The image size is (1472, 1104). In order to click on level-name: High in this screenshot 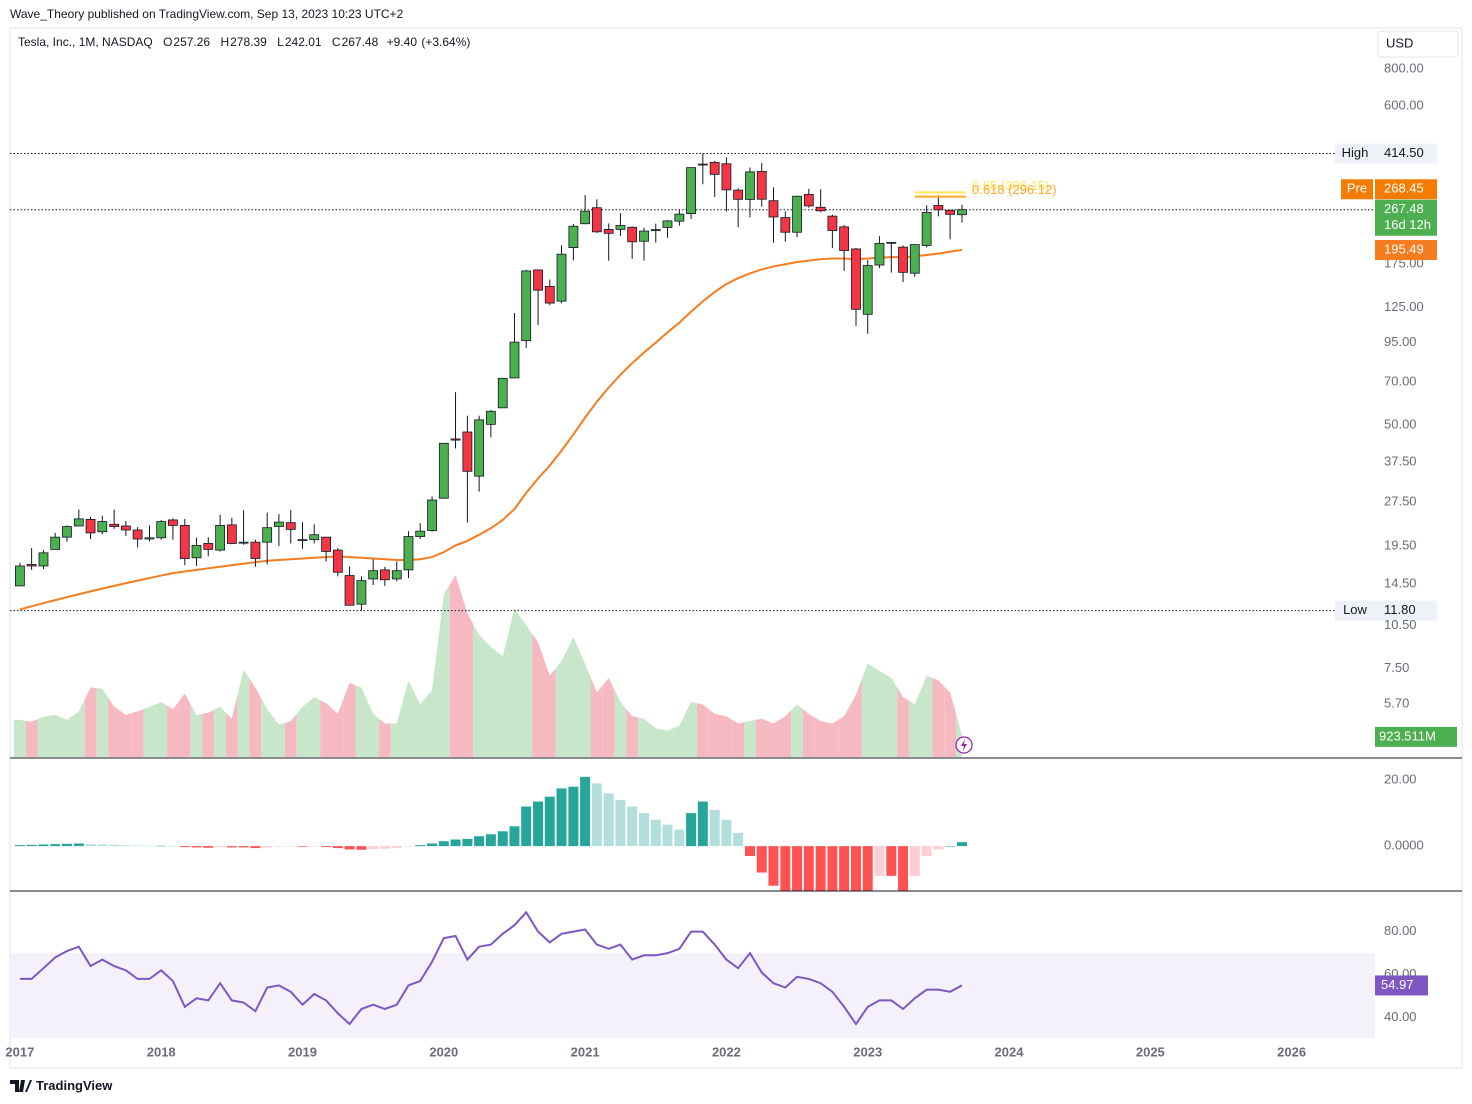, I will do `click(1355, 152)`.